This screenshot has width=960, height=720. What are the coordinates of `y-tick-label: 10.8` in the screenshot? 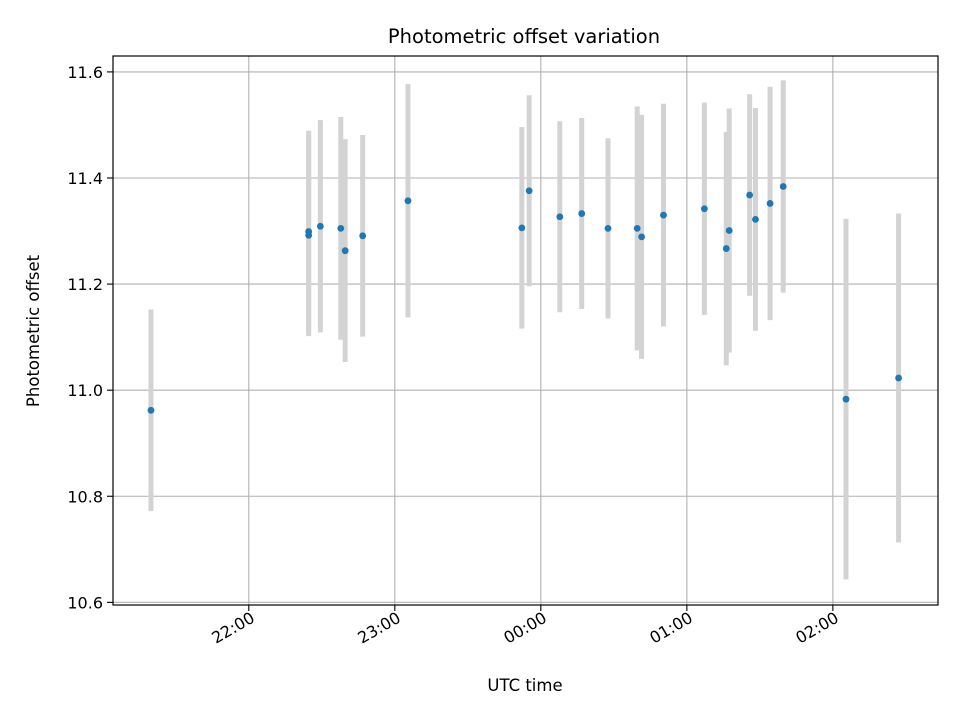 It's located at (85, 496).